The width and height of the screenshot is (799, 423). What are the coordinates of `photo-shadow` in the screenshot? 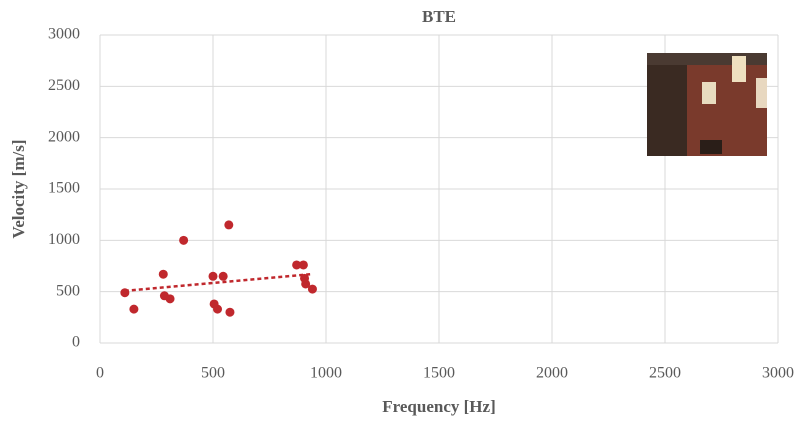 It's located at (667, 104).